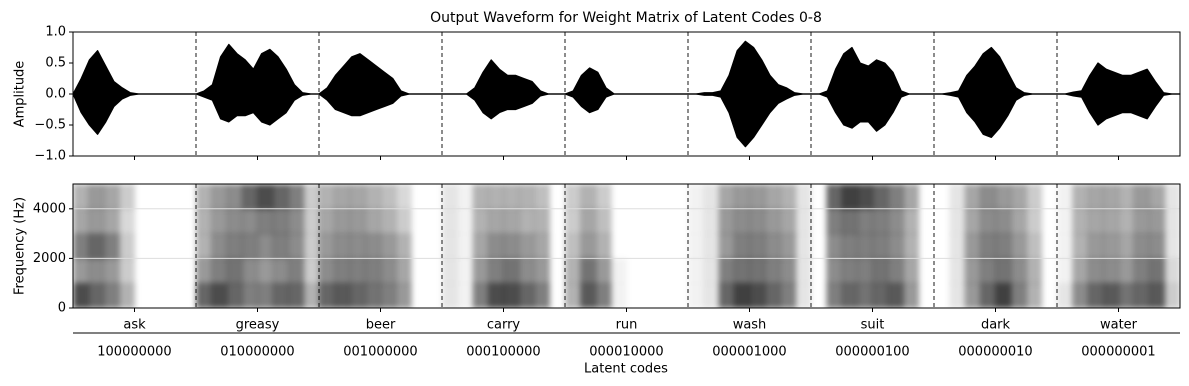 The width and height of the screenshot is (1189, 386). I want to click on code-label: 100000000, so click(134, 352).